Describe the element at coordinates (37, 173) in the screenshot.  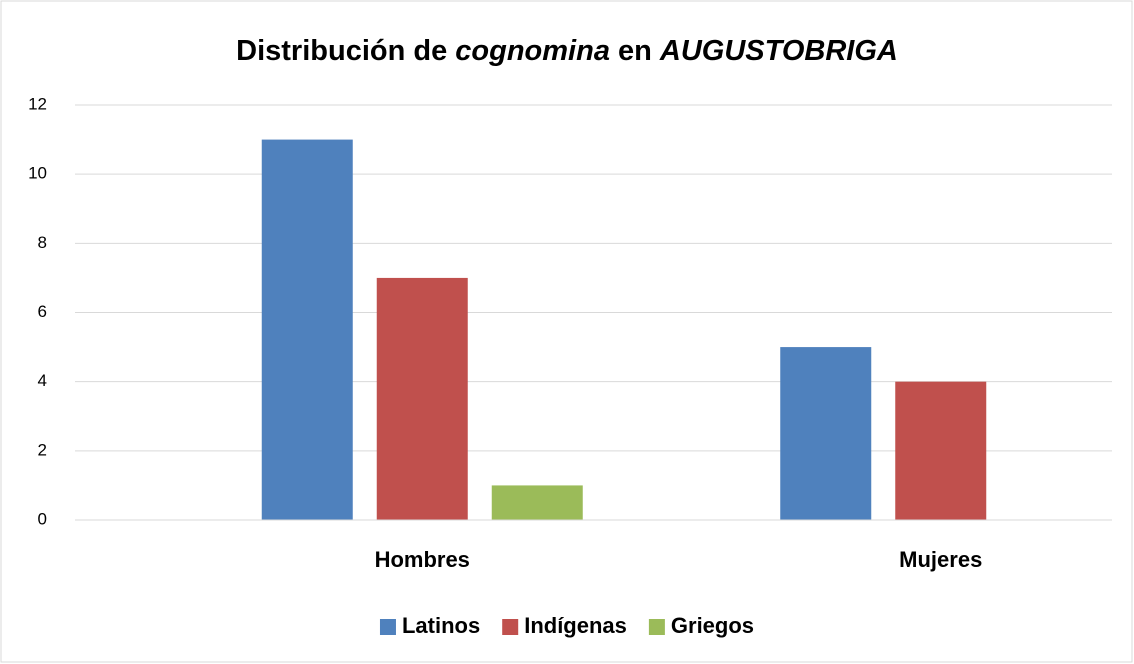
I see `y-tick-label: 10` at that location.